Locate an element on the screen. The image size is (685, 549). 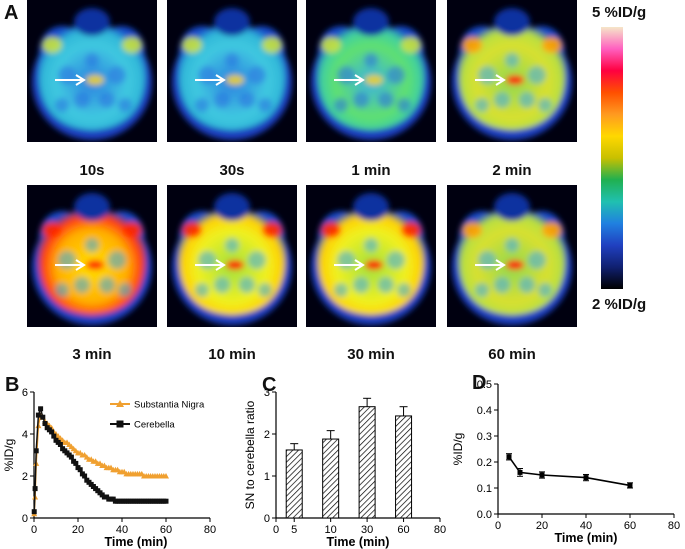
colorbar-min-label: 2 %ID/g is located at coordinates (619, 304).